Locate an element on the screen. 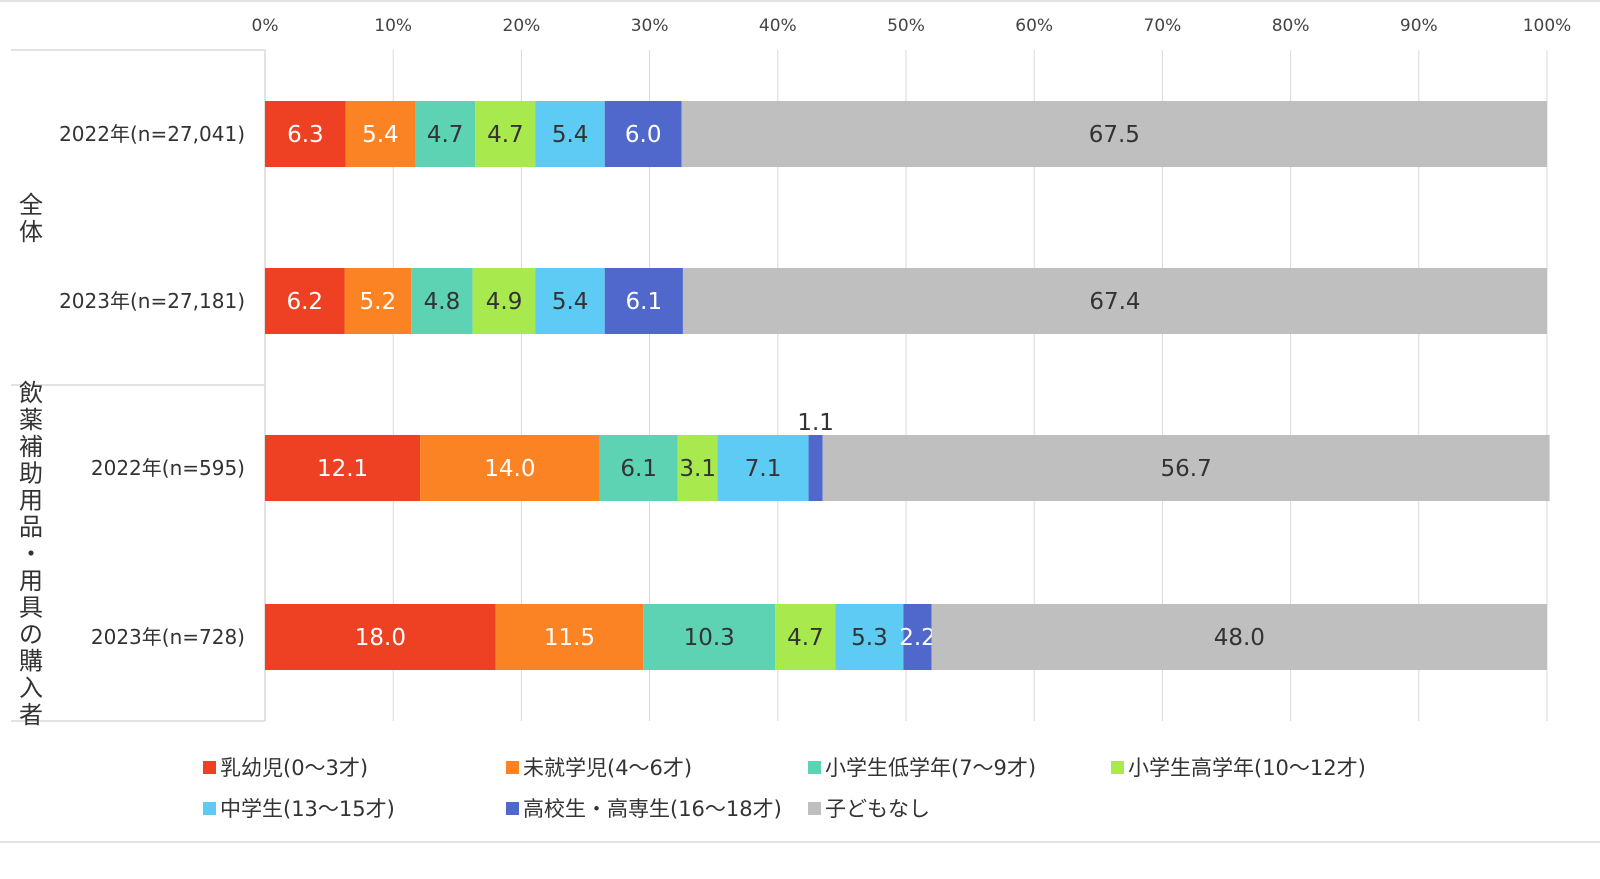 This screenshot has width=1600, height=879. data-label: 6.0 is located at coordinates (643, 135).